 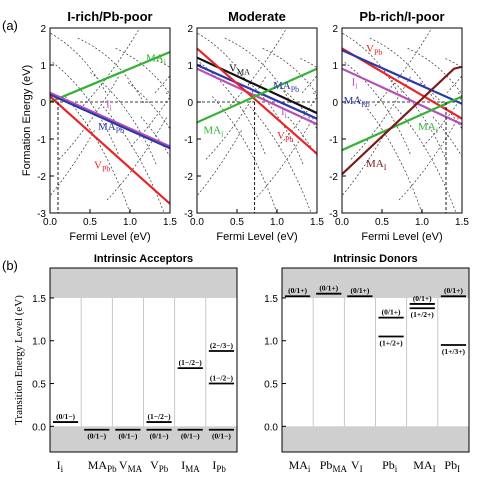 I want to click on defect-label-sub: MA, so click(x=135, y=469).